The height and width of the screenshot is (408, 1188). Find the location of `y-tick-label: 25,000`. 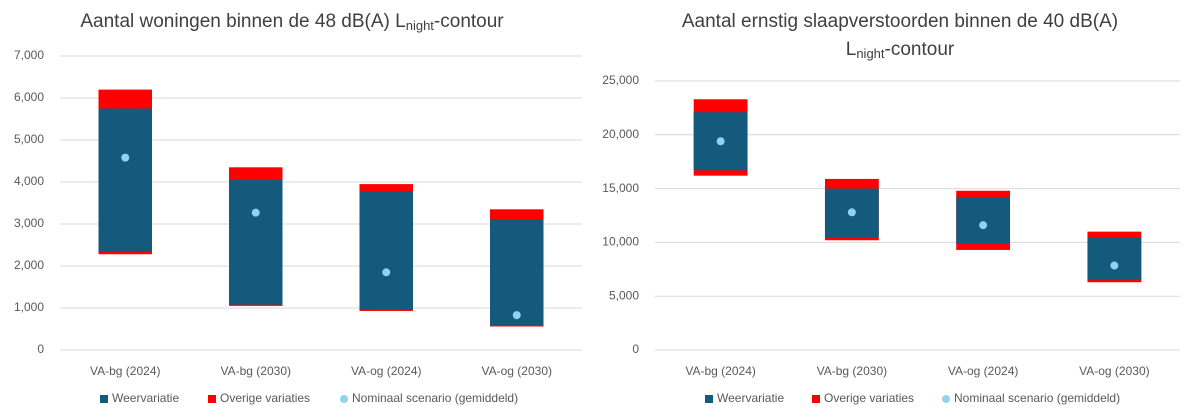

y-tick-label: 25,000 is located at coordinates (620, 80).